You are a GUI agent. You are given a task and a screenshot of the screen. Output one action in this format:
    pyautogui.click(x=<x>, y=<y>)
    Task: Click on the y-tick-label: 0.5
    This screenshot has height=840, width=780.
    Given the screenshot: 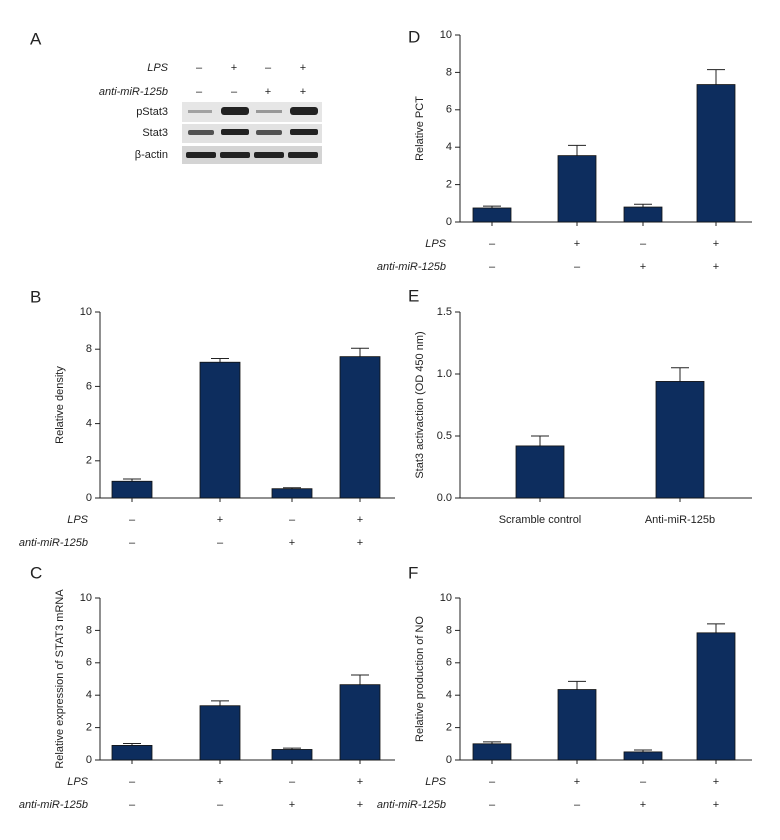 What is the action you would take?
    pyautogui.click(x=444, y=436)
    